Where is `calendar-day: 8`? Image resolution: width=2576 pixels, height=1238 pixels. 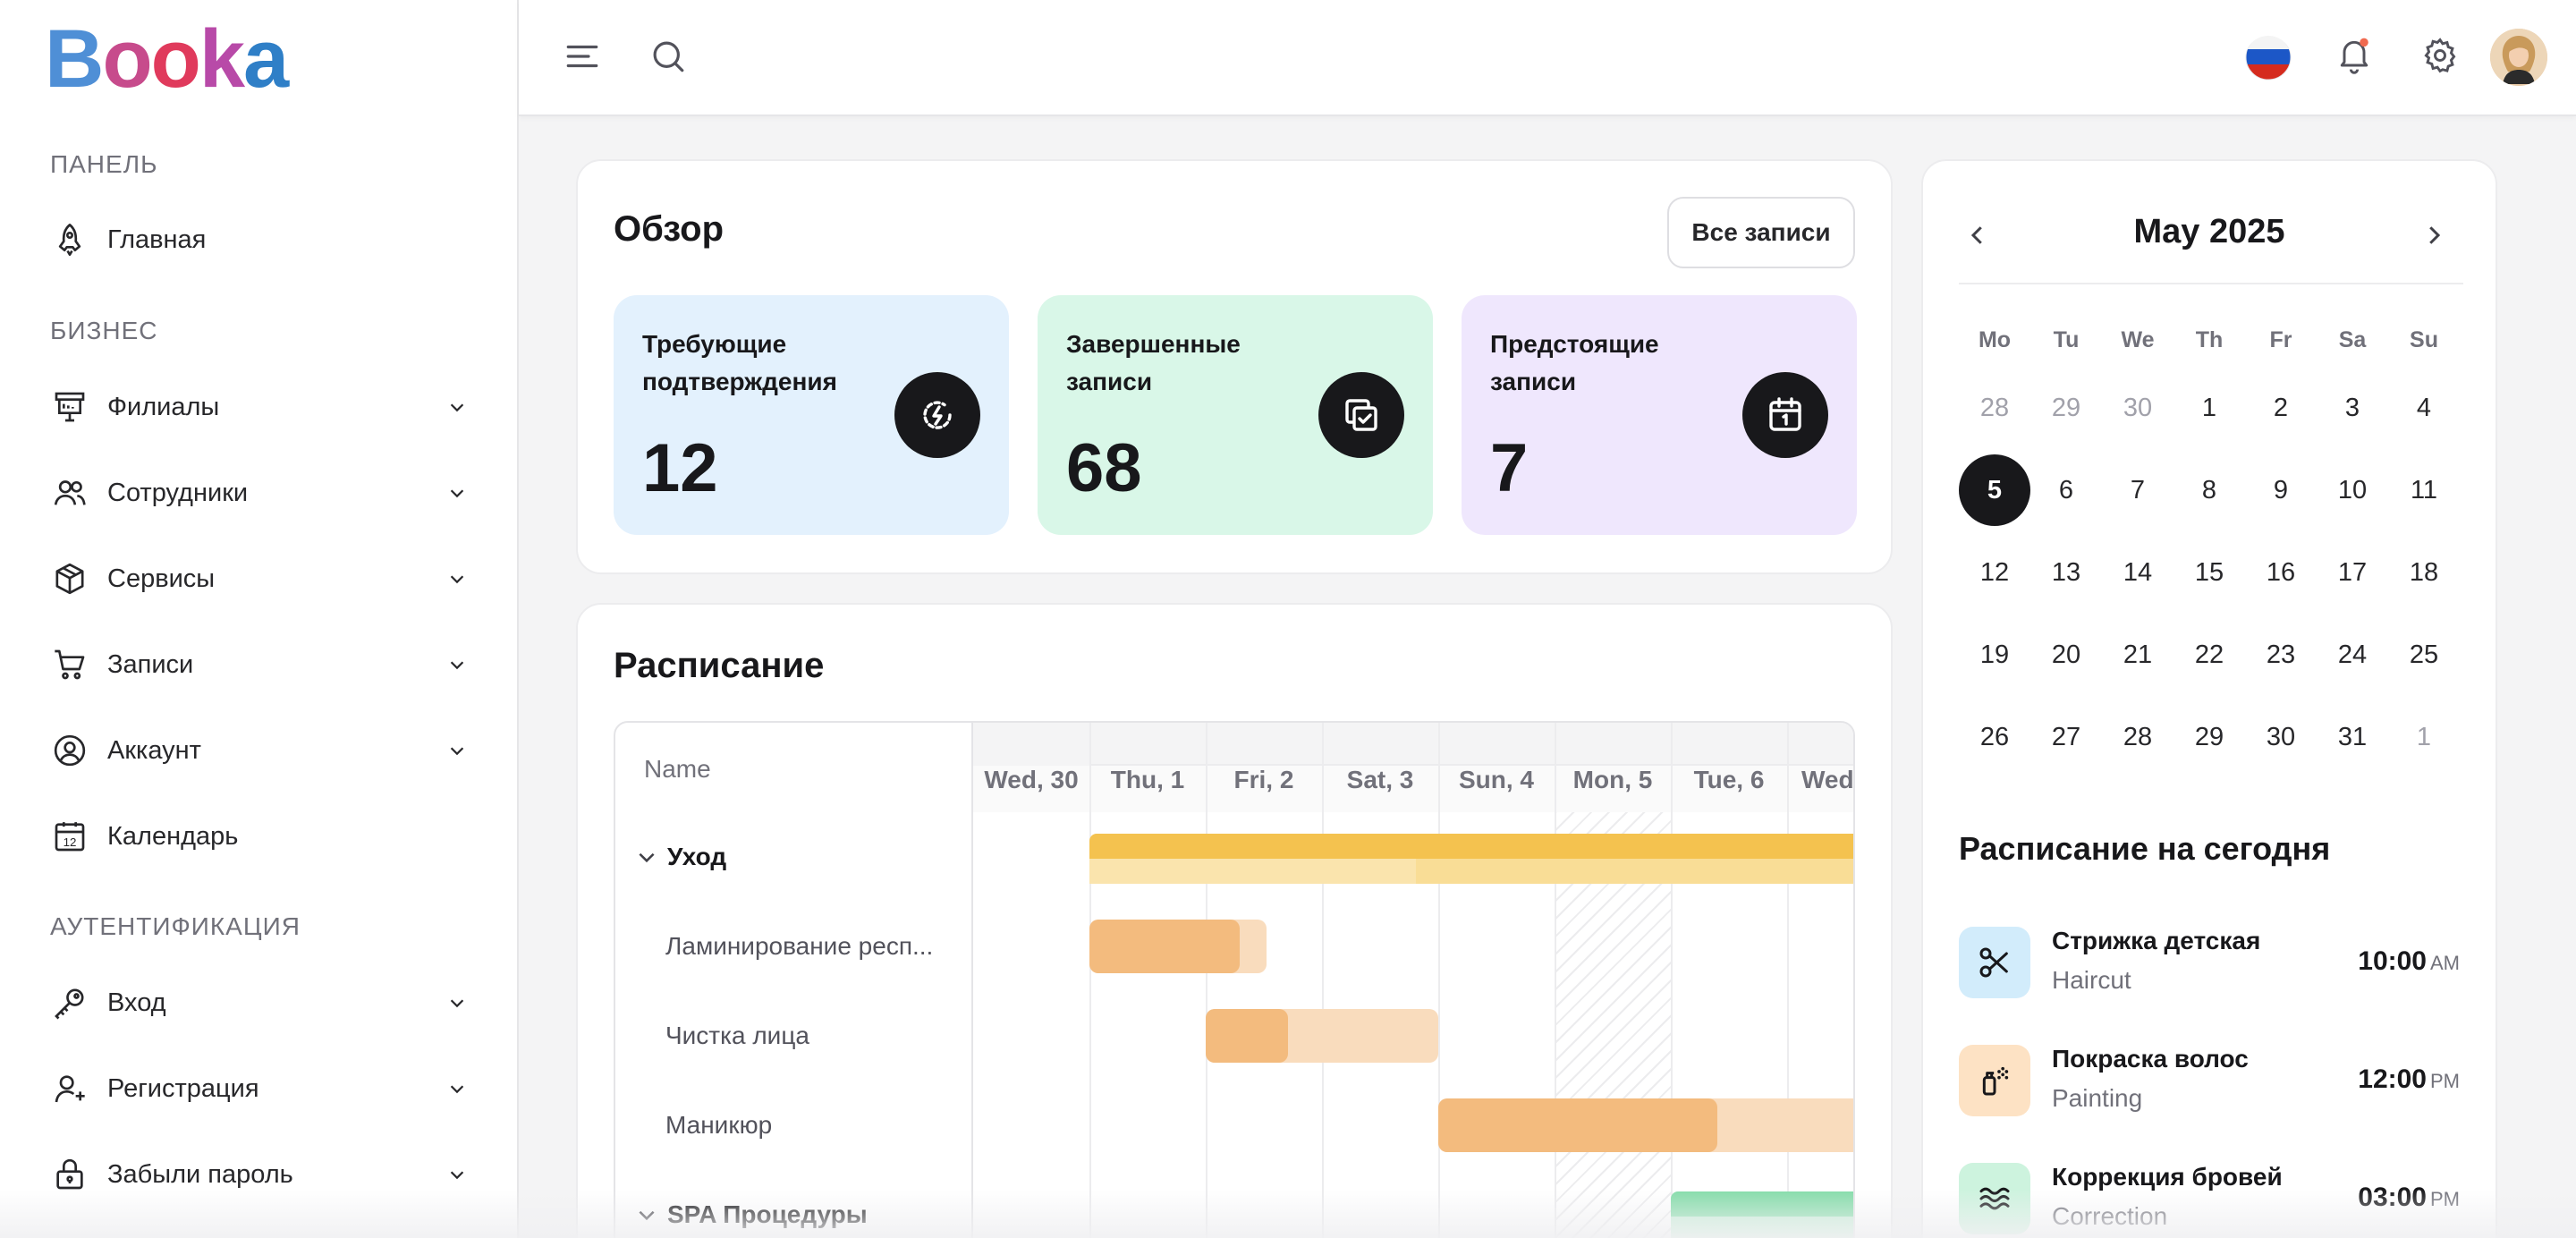
calendar-day: 8 is located at coordinates (2209, 490).